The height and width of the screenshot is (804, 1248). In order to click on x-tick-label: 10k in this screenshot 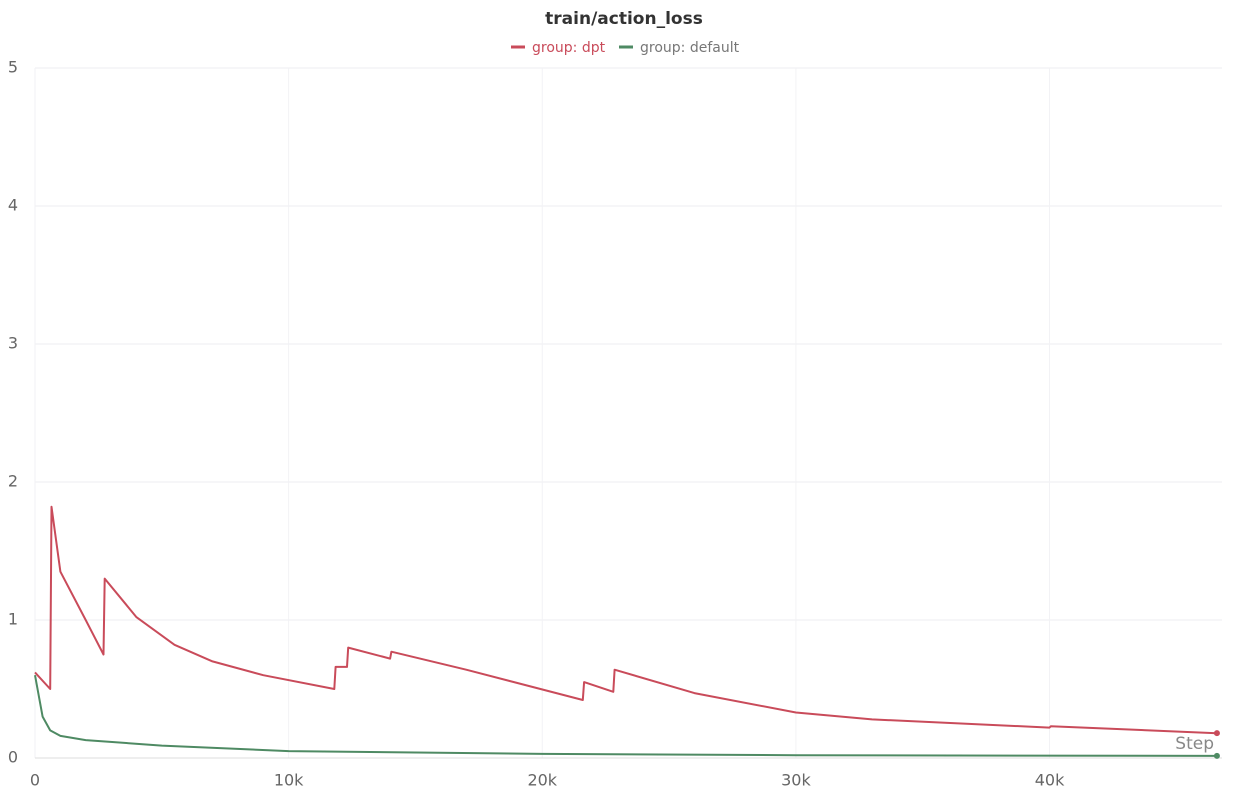, I will do `click(289, 780)`.